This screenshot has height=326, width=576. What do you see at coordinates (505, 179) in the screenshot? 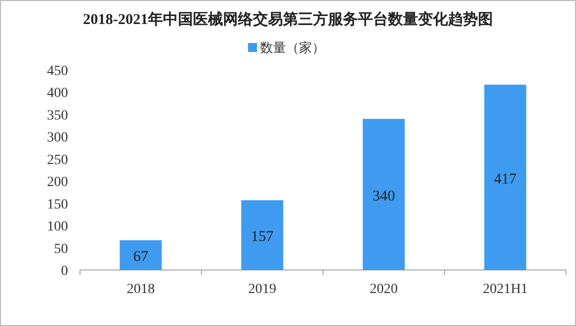
I see `data-label: 417` at bounding box center [505, 179].